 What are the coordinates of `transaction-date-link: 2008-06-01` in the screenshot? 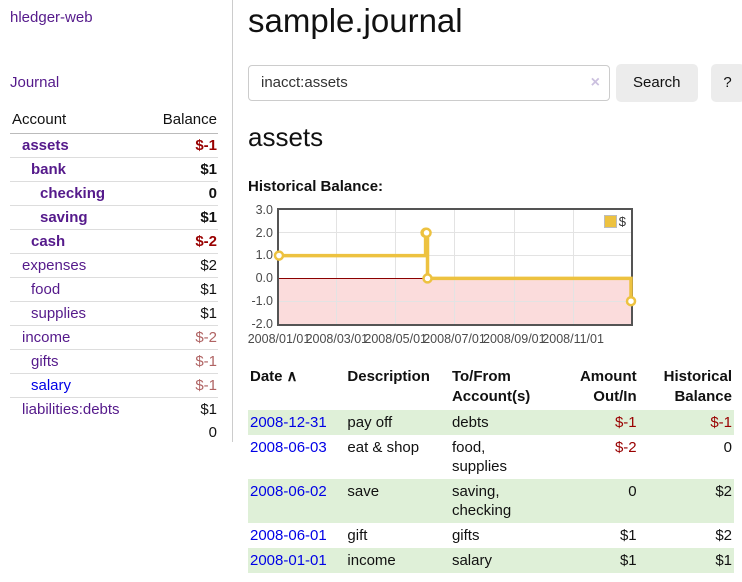 It's located at (288, 535).